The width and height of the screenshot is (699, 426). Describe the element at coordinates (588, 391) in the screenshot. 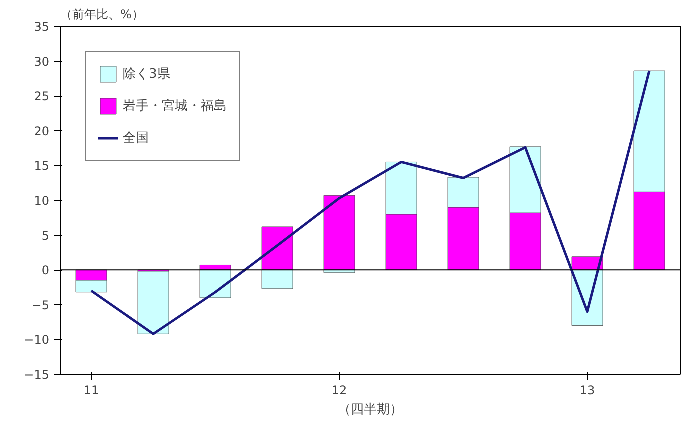

I see `x-tick-label: 13` at that location.